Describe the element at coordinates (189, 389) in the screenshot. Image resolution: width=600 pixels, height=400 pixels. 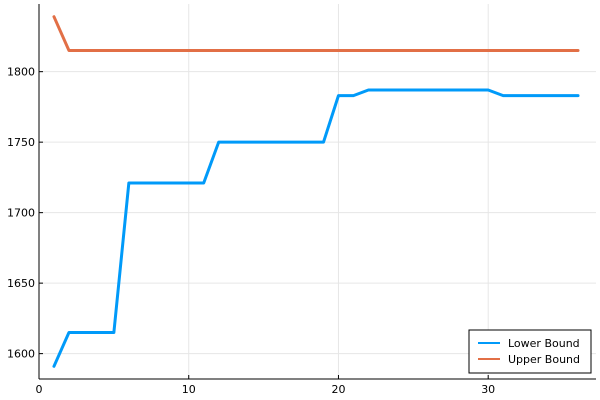
I see `x-tick-label: 10` at that location.